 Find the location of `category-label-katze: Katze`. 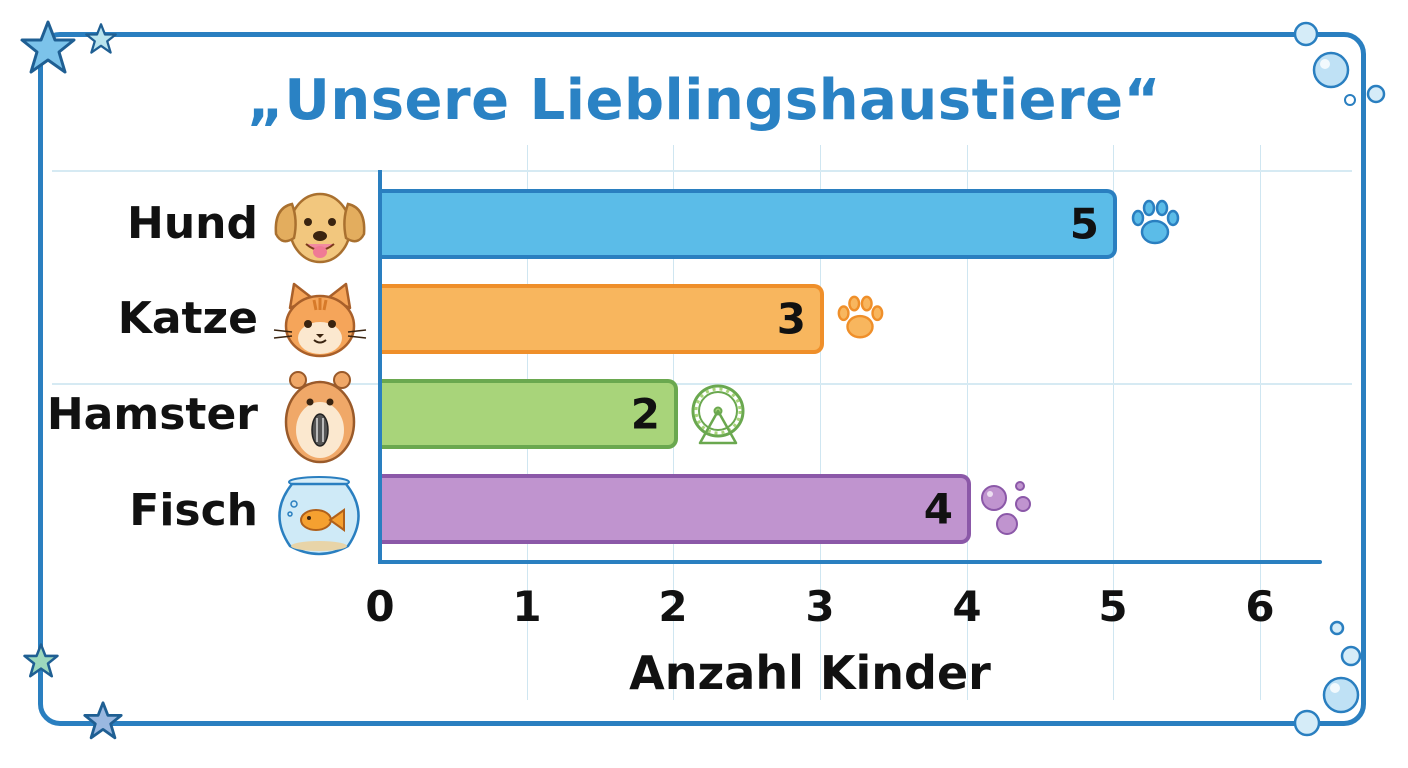

category-label-katze: Katze is located at coordinates (187, 318).